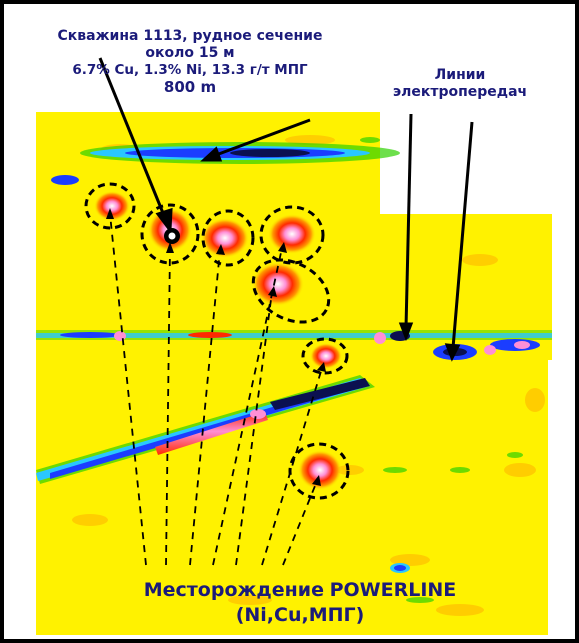 The height and width of the screenshot is (643, 579). I want to click on well-label-line-4: 800 m, so click(190, 87).